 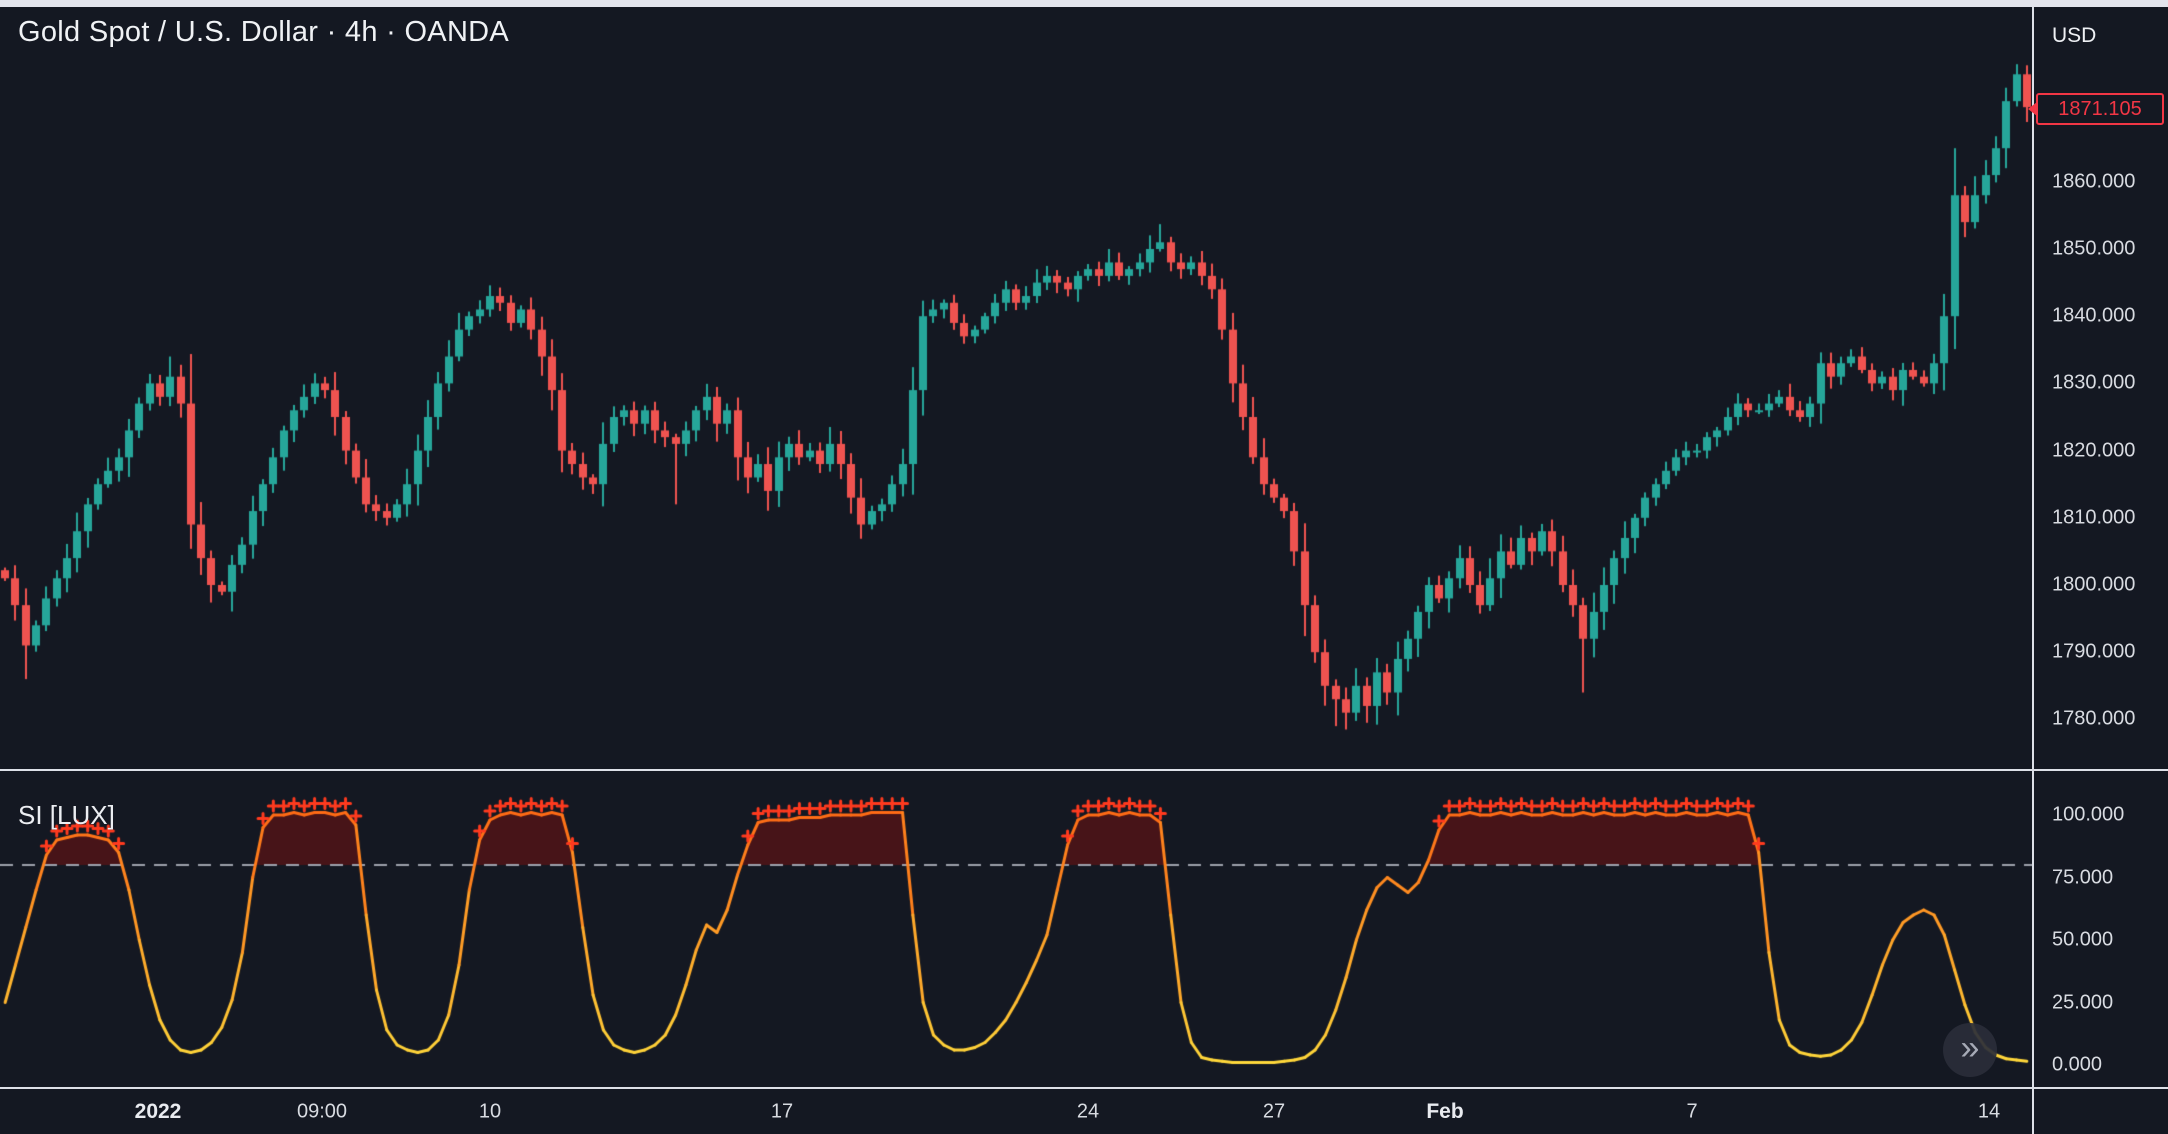 I want to click on time-axis: 2022 09:00 10 17 24 27 Feb 7 14, so click(x=1016, y=1111).